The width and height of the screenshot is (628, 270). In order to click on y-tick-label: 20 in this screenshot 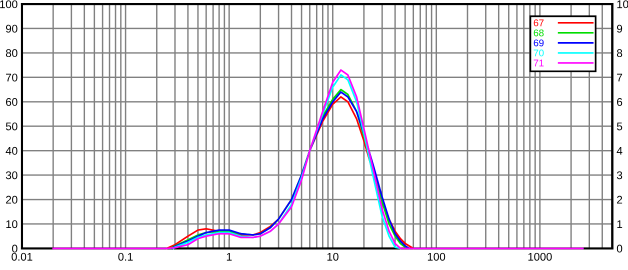, I will do `click(12, 200)`.